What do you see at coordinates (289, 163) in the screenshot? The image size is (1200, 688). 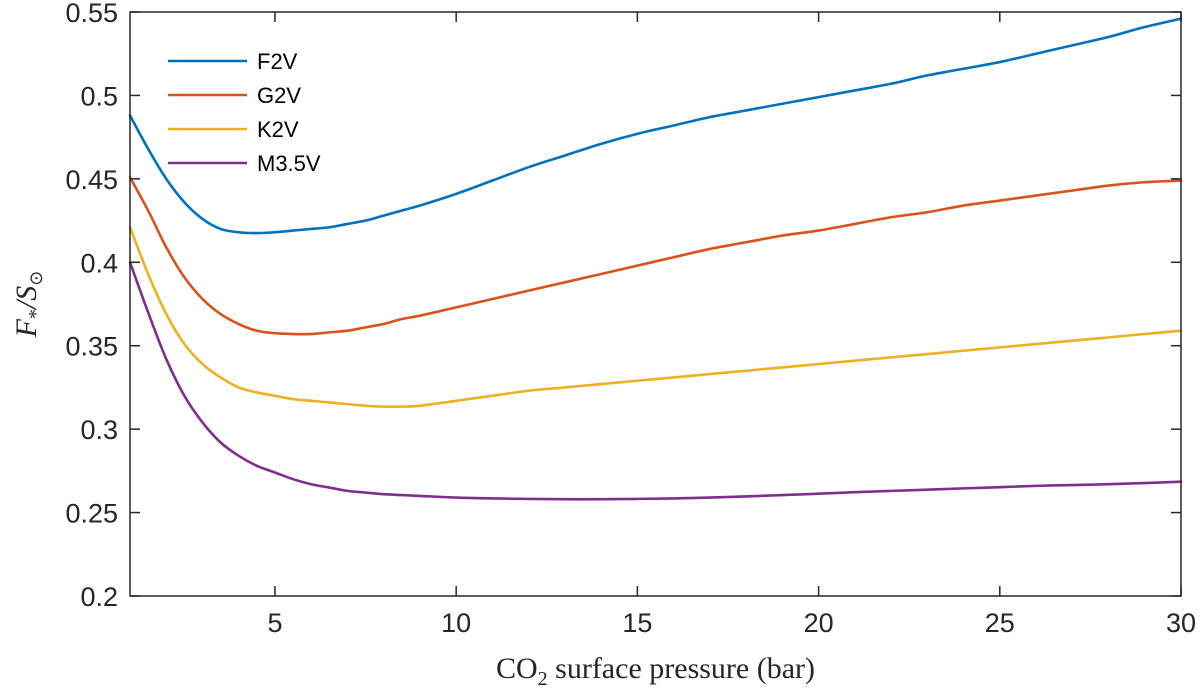 I see `legend-label-m3-5v: M3.5V` at bounding box center [289, 163].